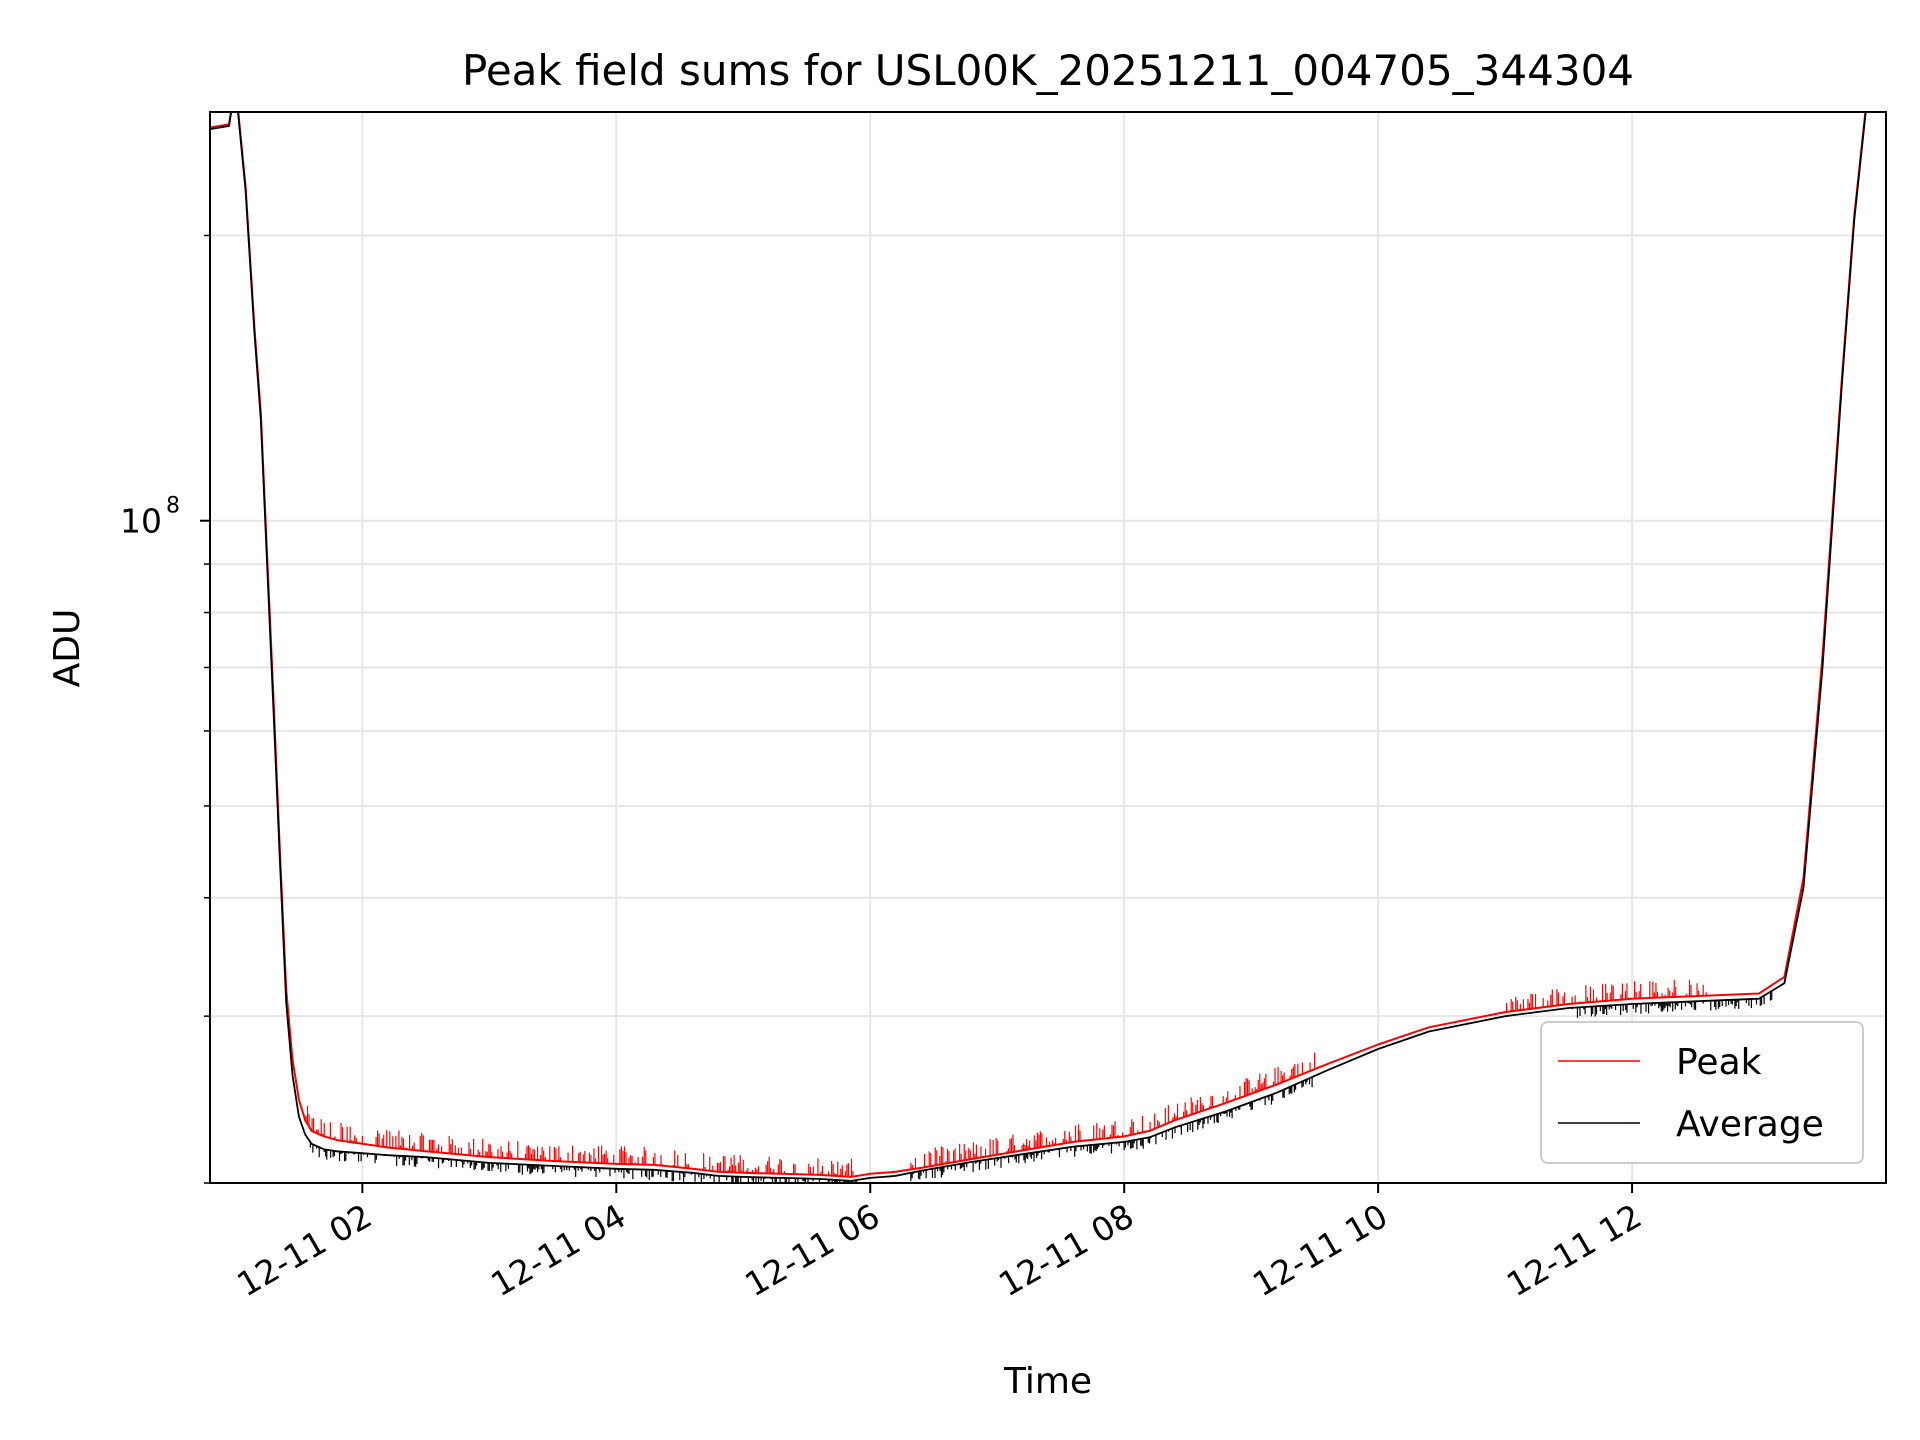  I want to click on y-axis-label: ADU, so click(67, 648).